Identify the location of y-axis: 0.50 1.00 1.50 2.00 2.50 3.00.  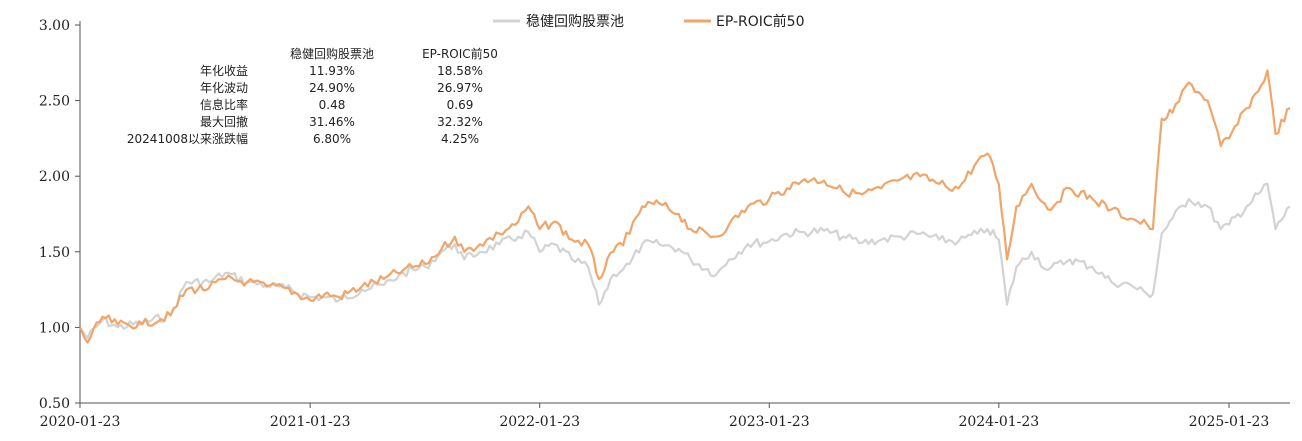
(60, 215).